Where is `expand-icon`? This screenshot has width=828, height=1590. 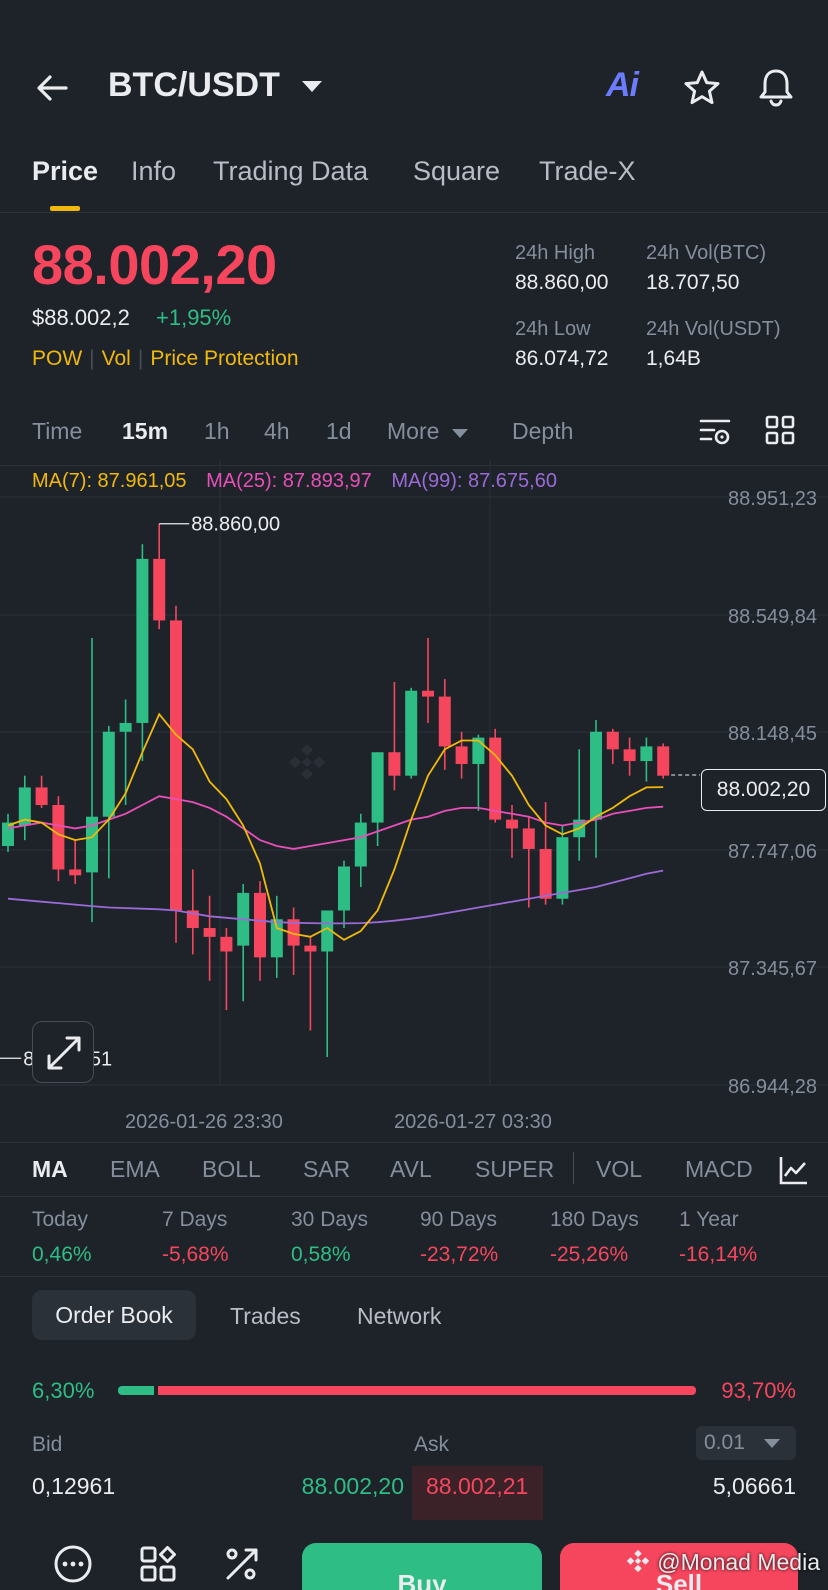
expand-icon is located at coordinates (64, 1053).